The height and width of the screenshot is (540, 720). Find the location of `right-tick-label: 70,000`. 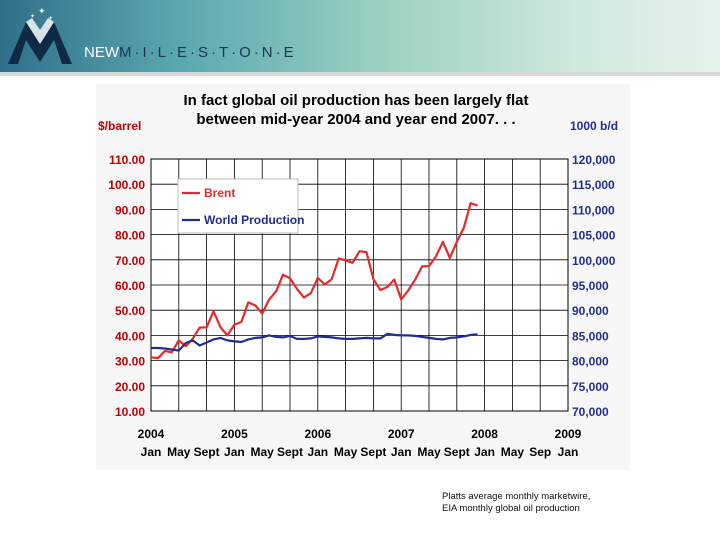

right-tick-label: 70,000 is located at coordinates (590, 412).